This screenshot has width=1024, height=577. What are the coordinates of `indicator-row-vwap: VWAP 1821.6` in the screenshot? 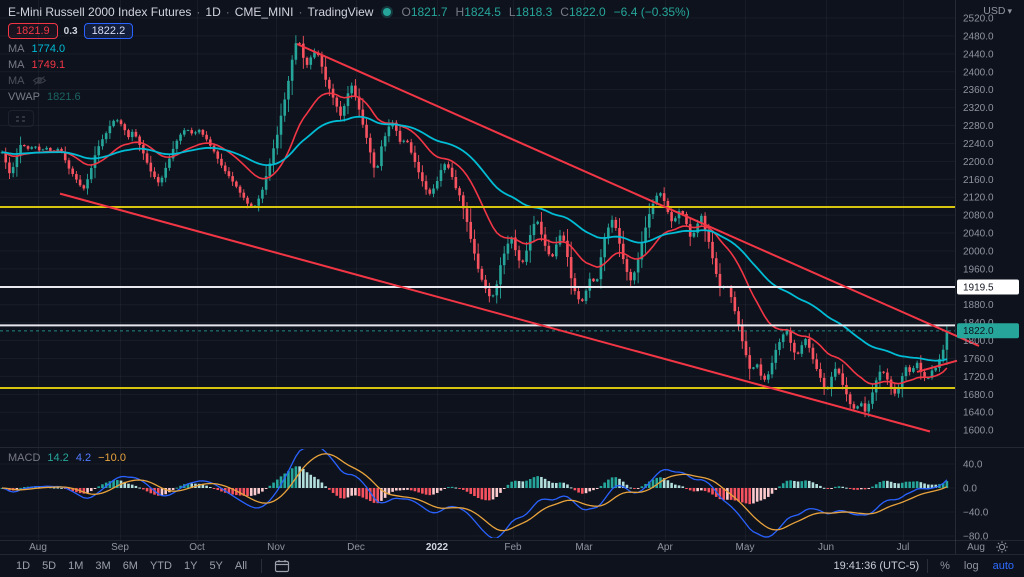 It's located at (353, 96).